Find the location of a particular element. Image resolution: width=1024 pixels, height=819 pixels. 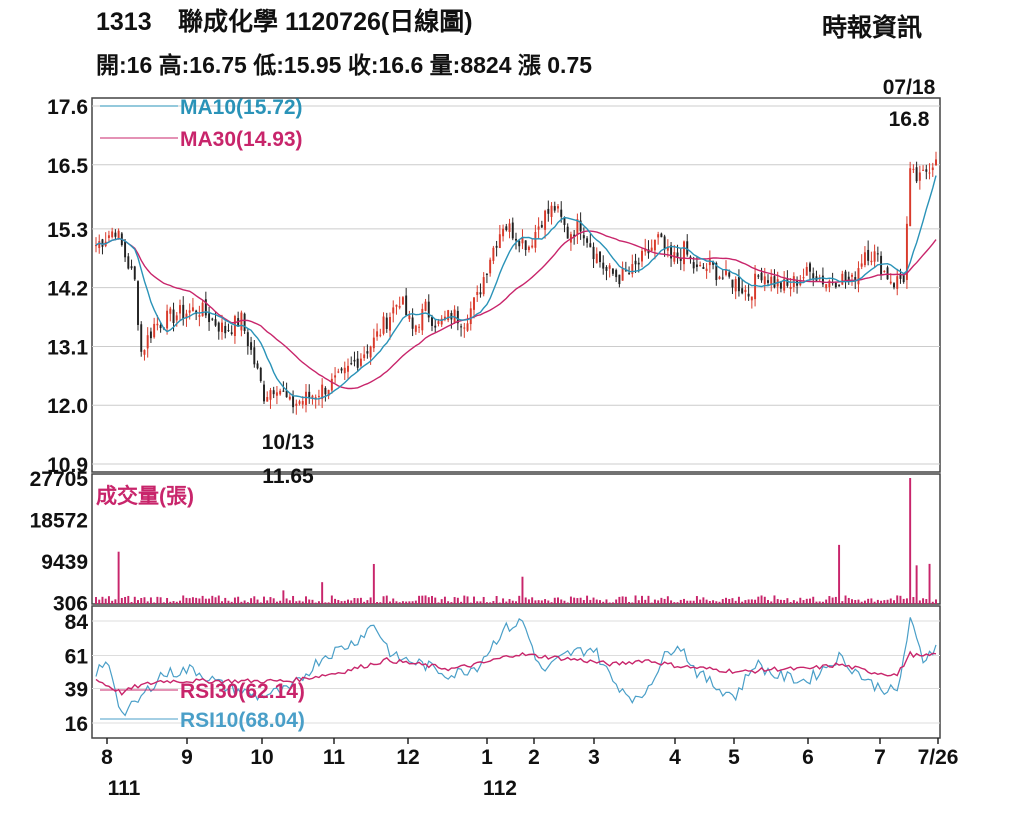

price-tick-label: 15.3 is located at coordinates (67, 230).